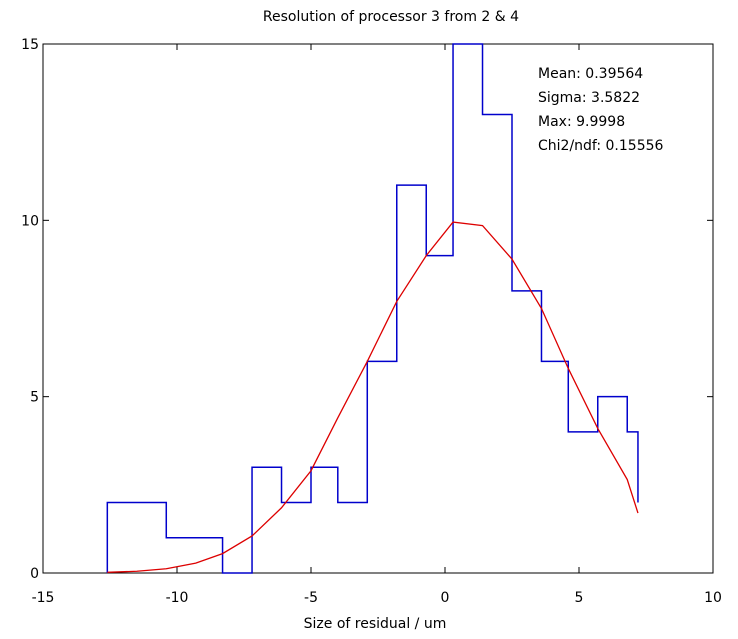 This screenshot has width=738, height=639. I want to click on y-tick-label: 5, so click(34, 398).